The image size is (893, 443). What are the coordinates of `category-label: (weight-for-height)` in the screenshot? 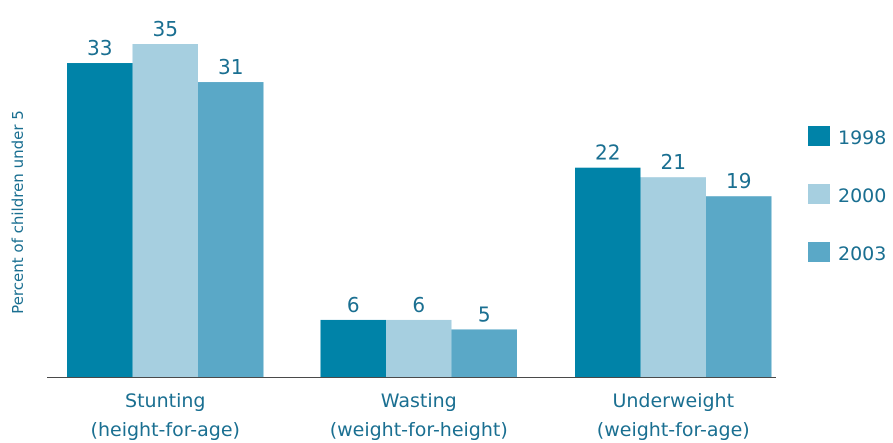 It's located at (419, 430).